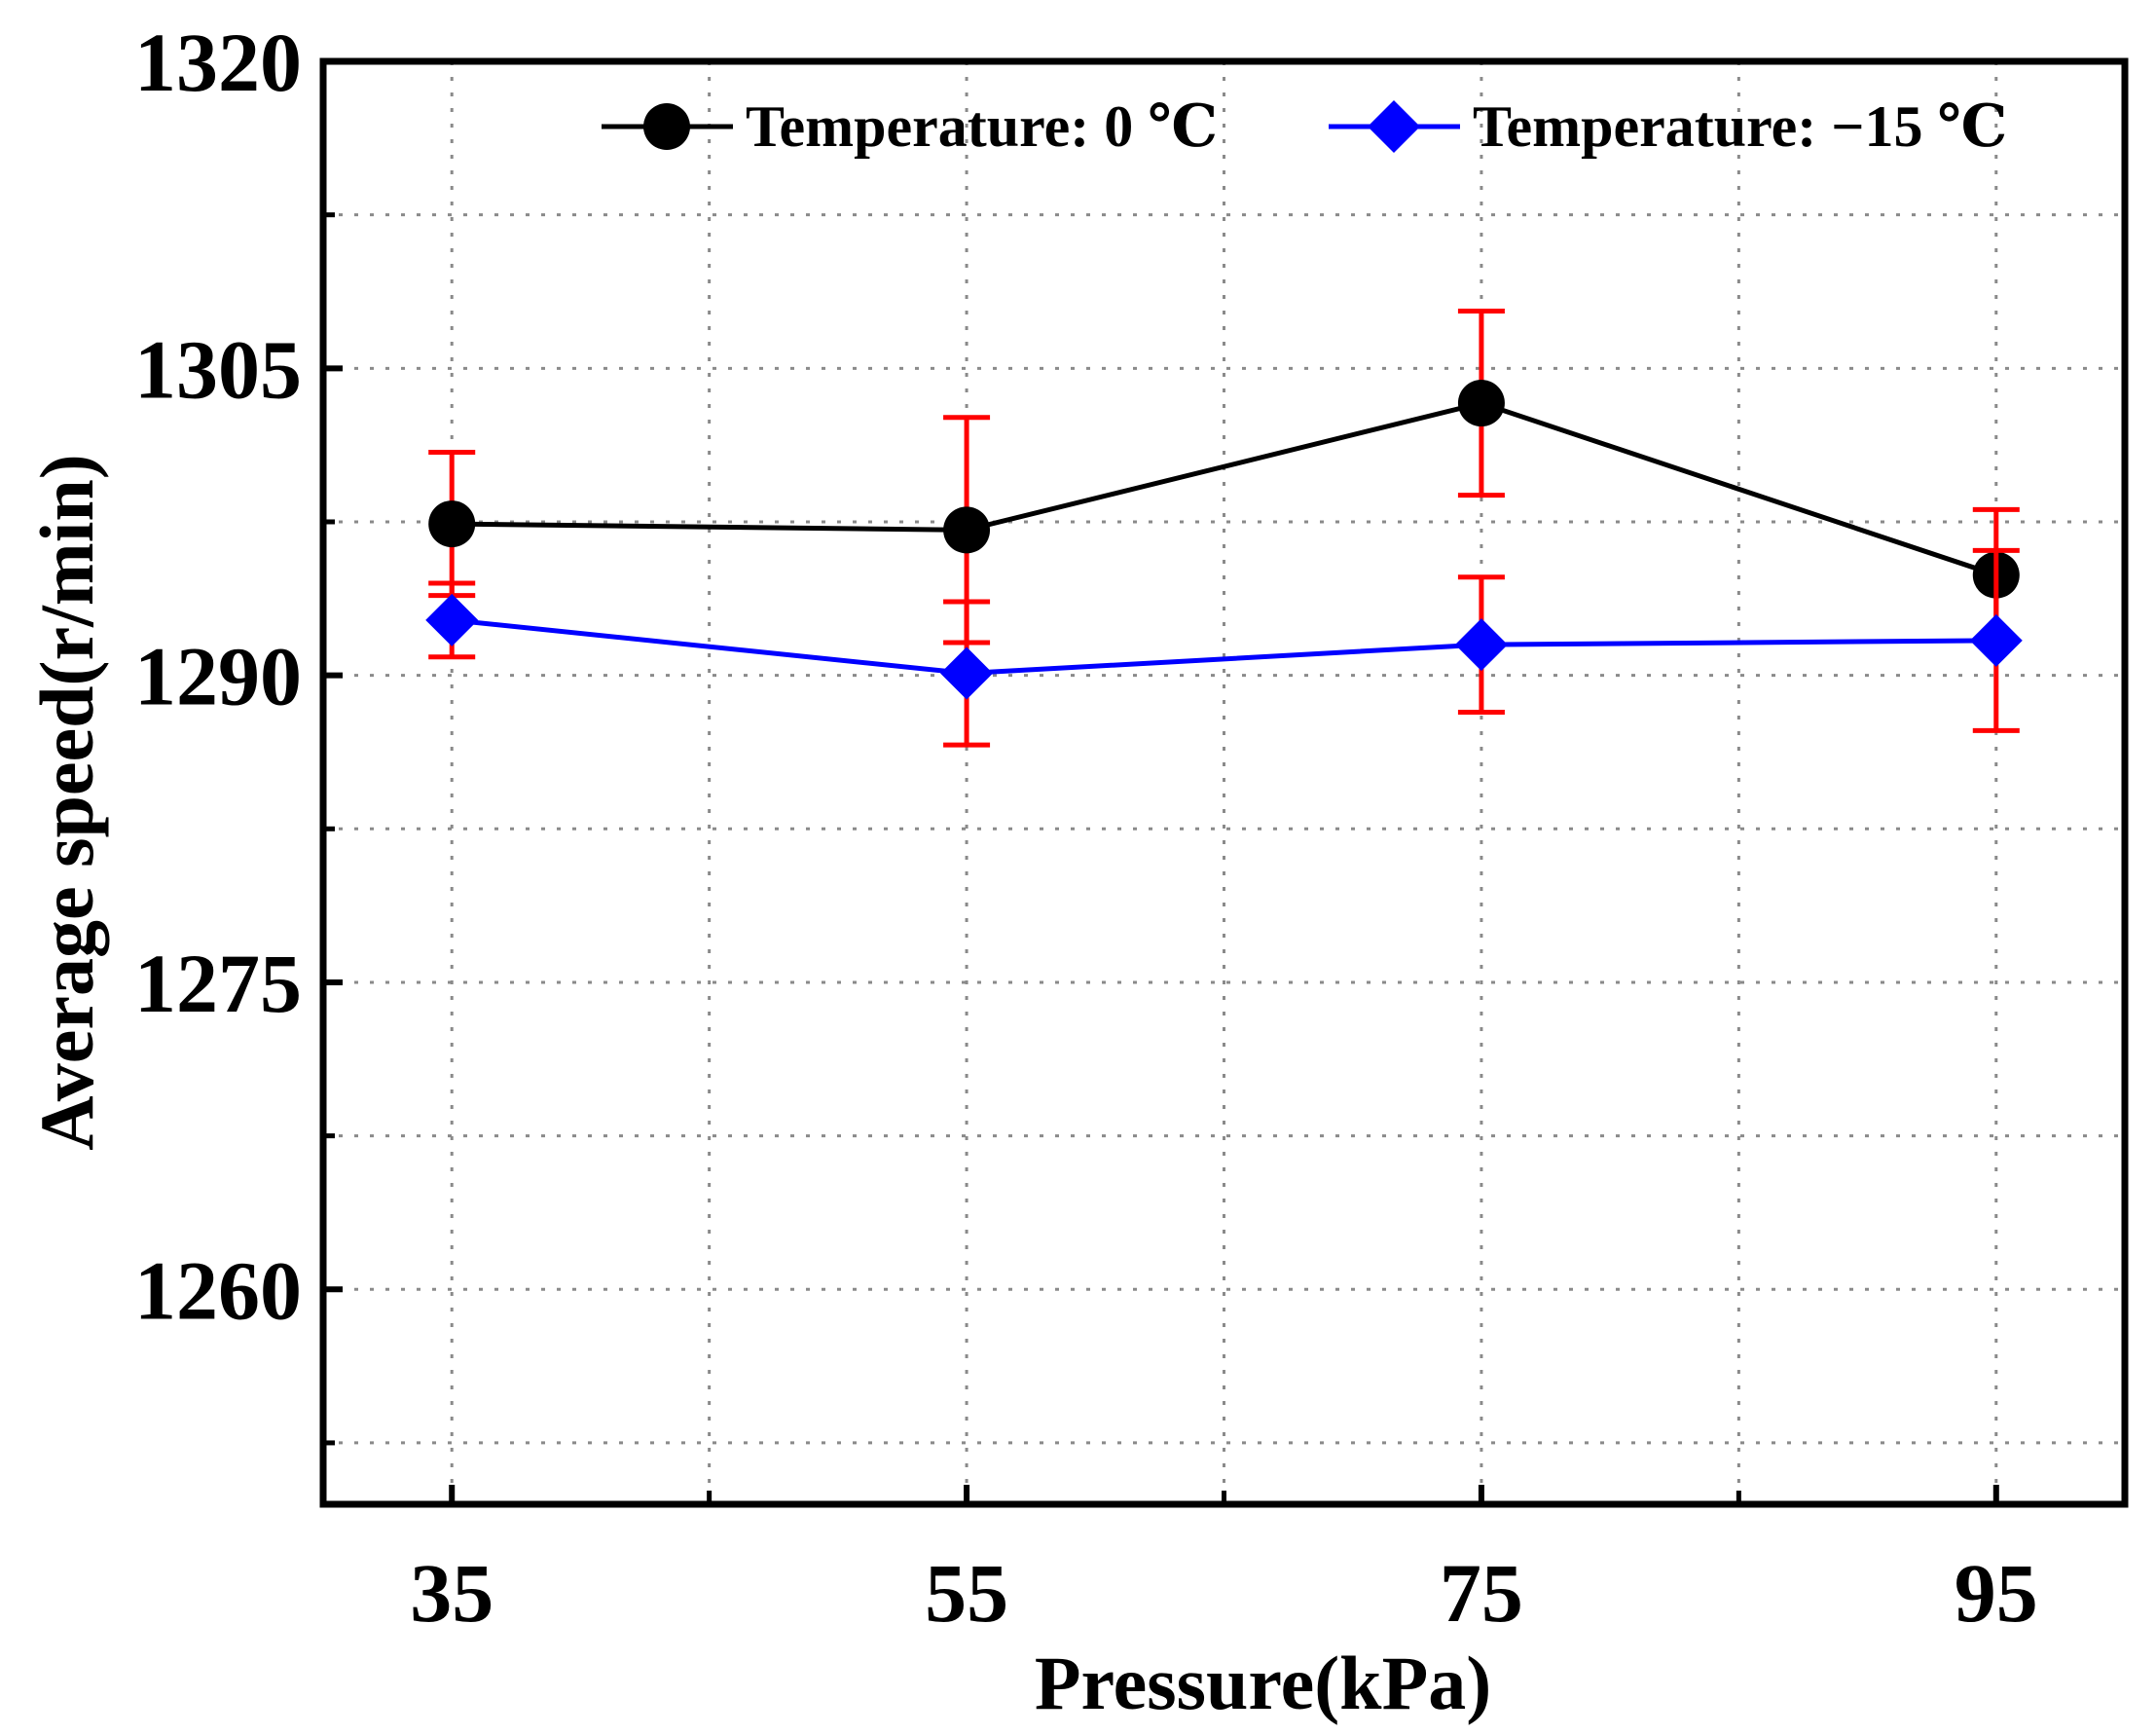 The width and height of the screenshot is (2156, 1735). Describe the element at coordinates (218, 1290) in the screenshot. I see `y-tick-label: 1260` at that location.